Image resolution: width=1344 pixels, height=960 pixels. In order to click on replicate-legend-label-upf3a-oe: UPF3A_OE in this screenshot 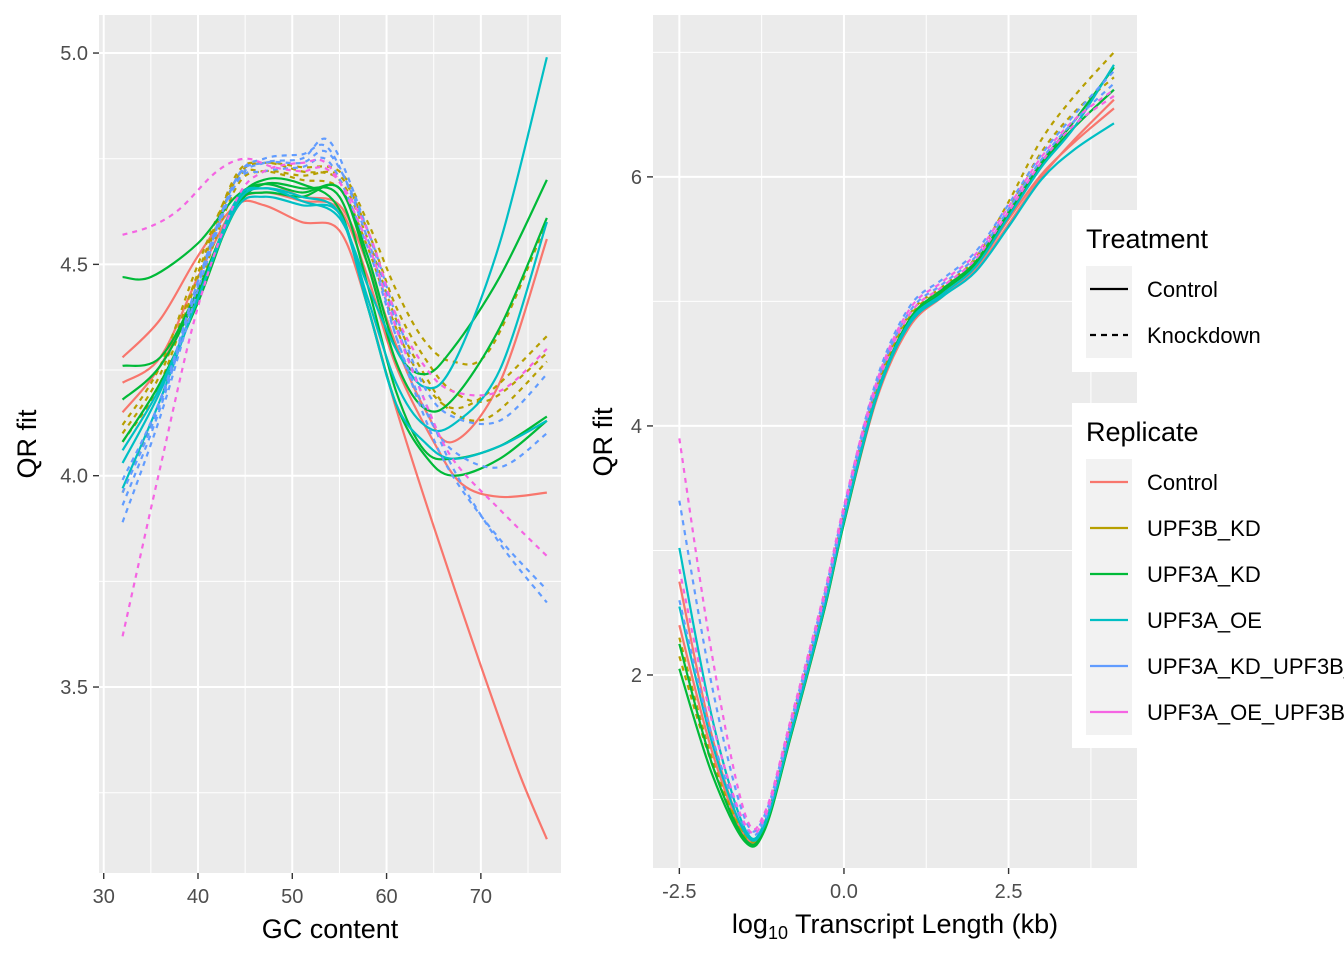, I will do `click(1204, 620)`.